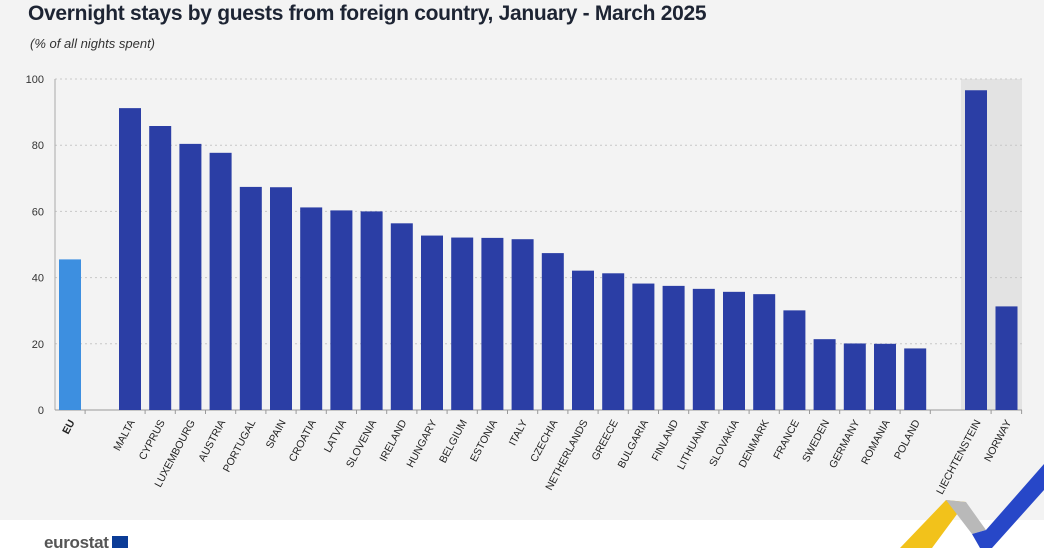 This screenshot has width=1044, height=548. Describe the element at coordinates (303, 441) in the screenshot. I see `category-label: CROATIA` at that location.